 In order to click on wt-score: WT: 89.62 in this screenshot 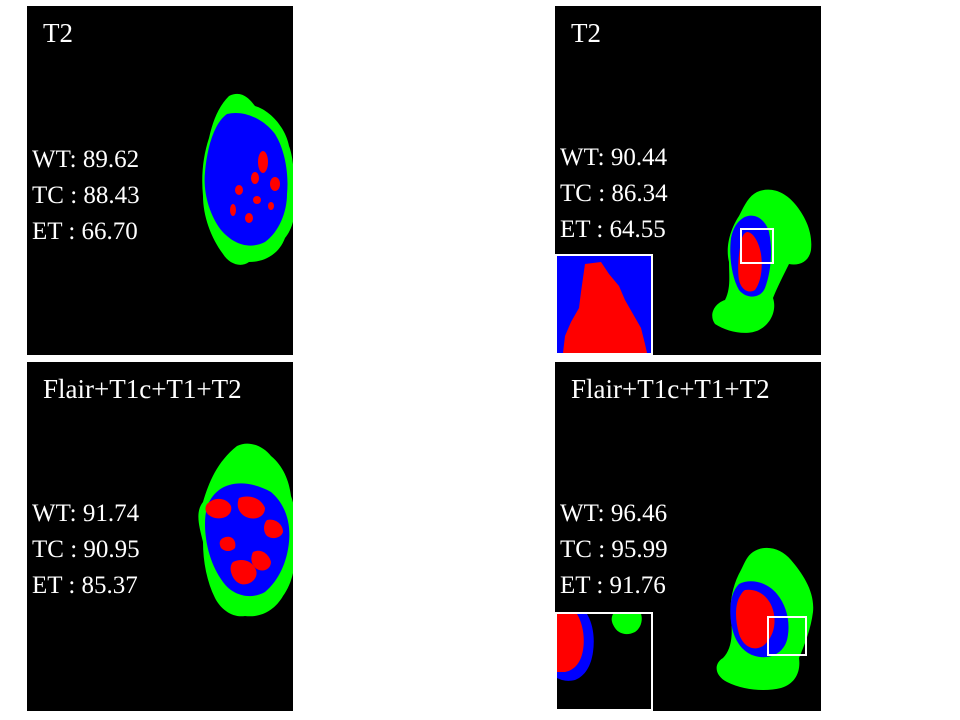, I will do `click(86, 159)`.